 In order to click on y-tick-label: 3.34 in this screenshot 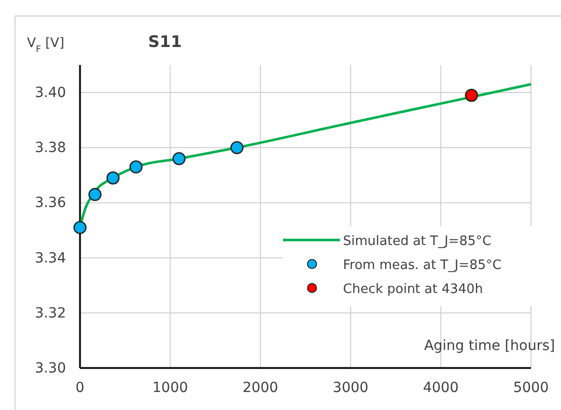, I will do `click(50, 258)`.